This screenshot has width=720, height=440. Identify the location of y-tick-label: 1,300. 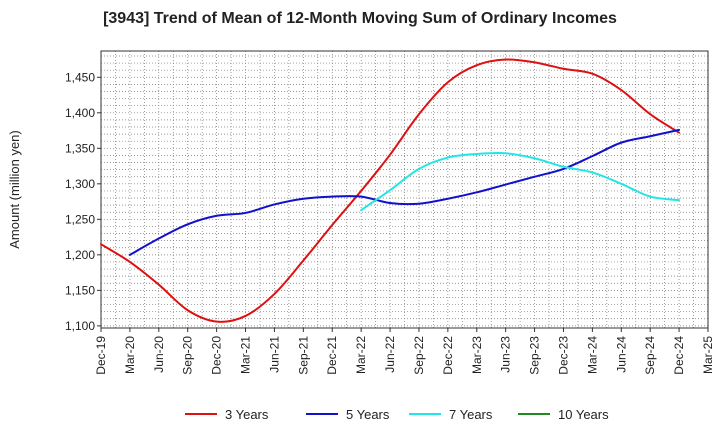
(80, 184).